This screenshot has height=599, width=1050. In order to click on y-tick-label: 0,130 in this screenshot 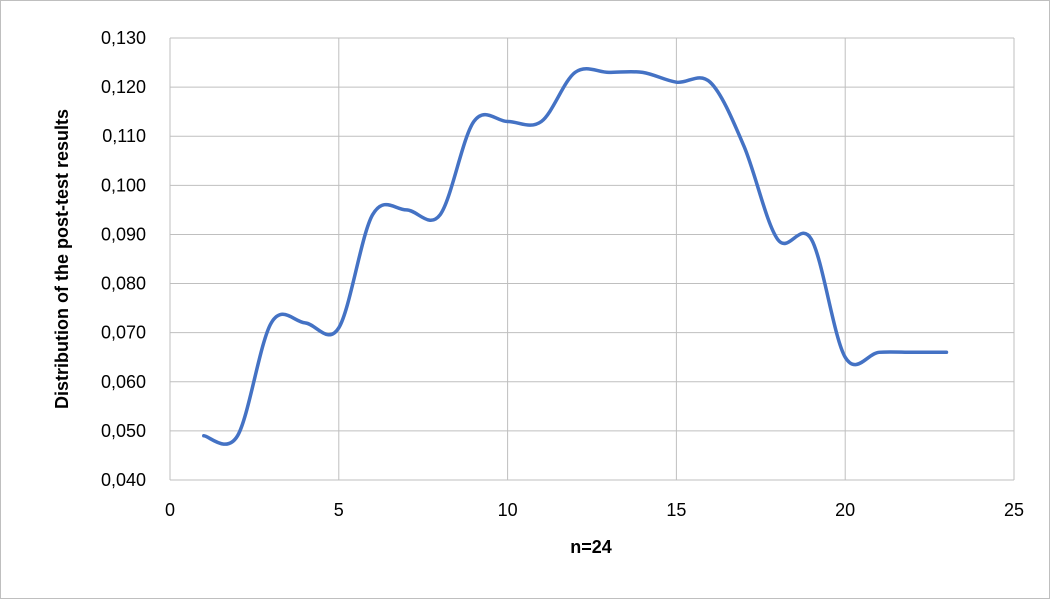, I will do `click(123, 38)`.